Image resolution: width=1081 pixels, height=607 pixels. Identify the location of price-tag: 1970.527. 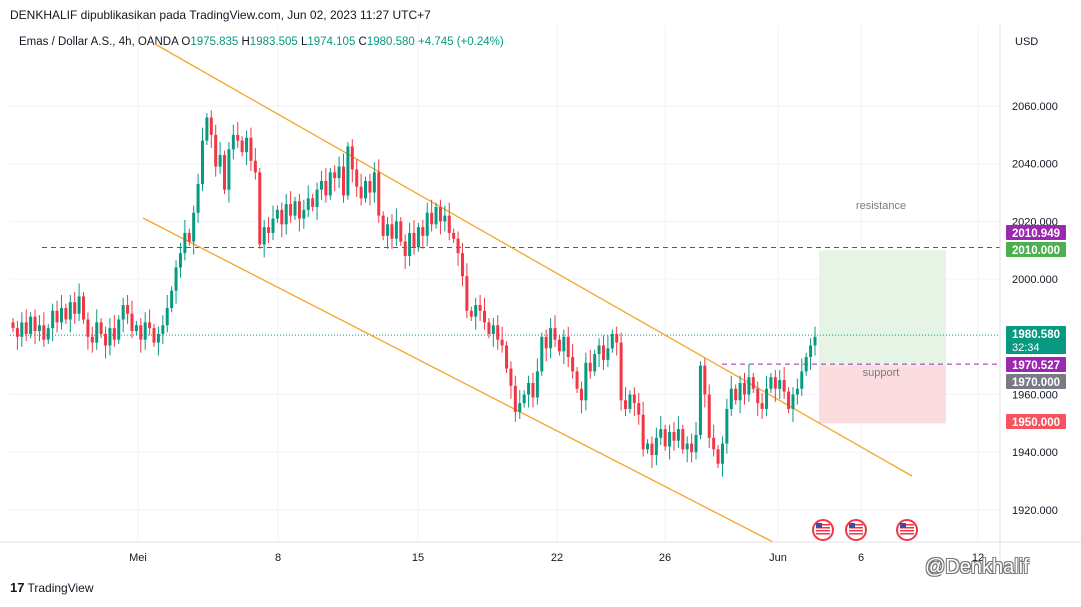
(1036, 364).